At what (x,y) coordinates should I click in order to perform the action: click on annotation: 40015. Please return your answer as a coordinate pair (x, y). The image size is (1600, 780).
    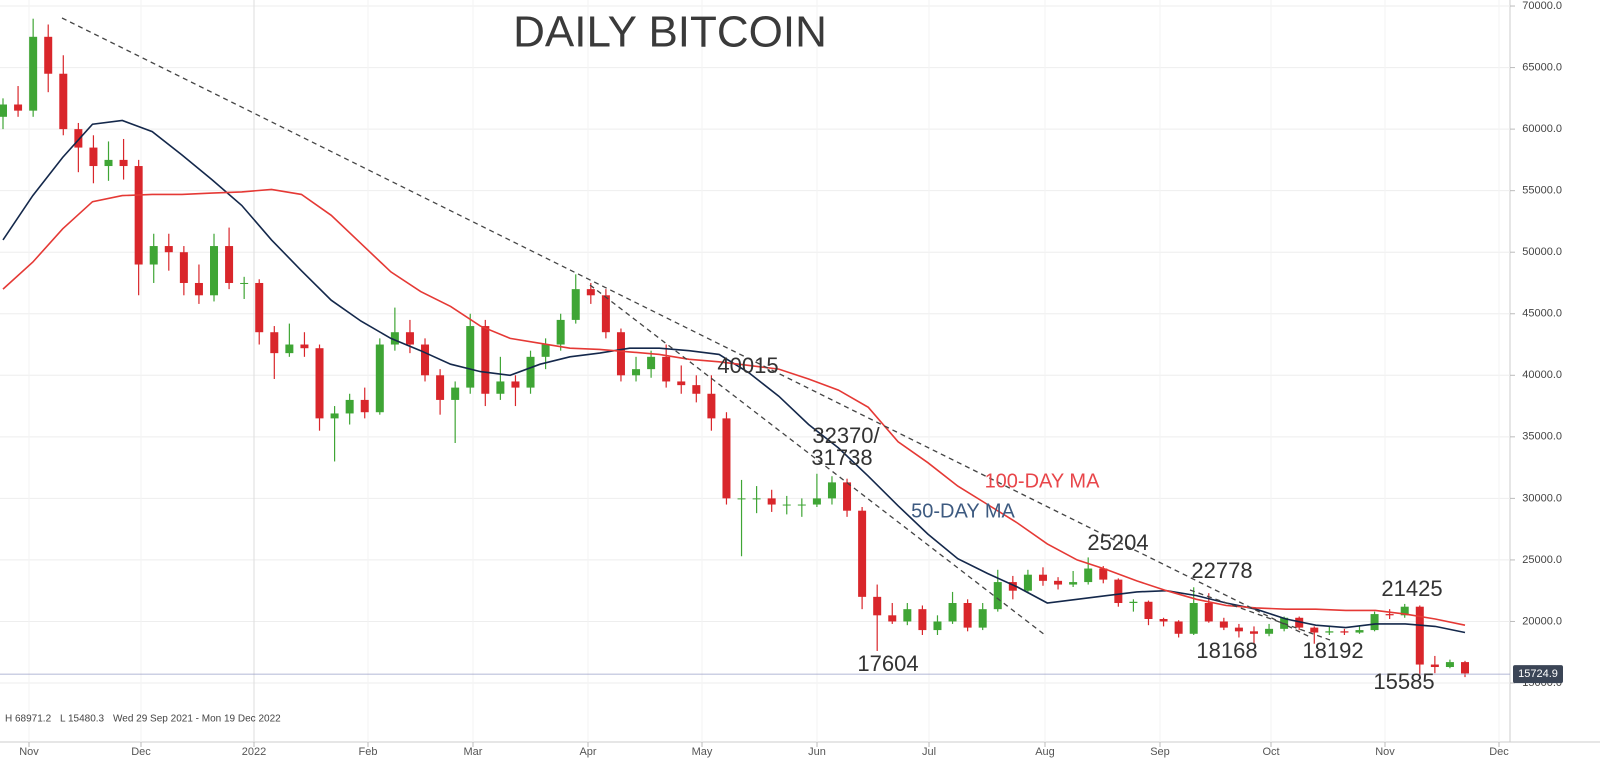
    Looking at the image, I should click on (747, 365).